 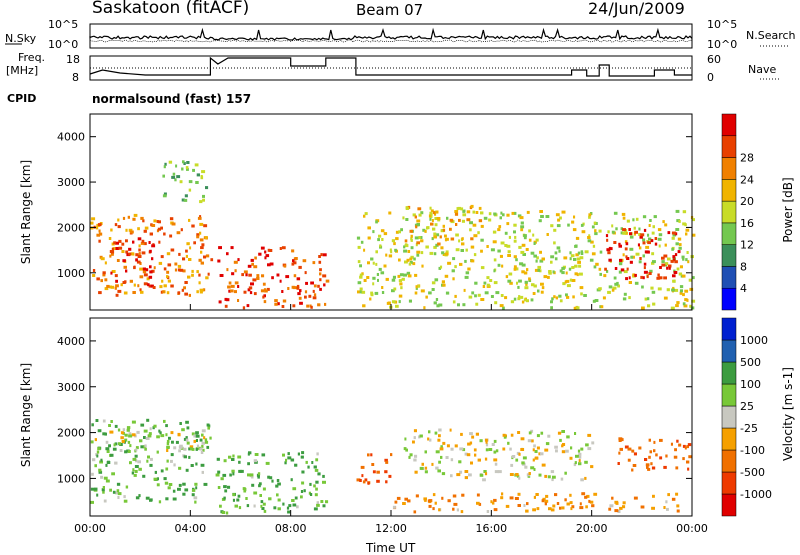 What do you see at coordinates (291, 528) in the screenshot?
I see `velocity-xtick-label: 08:00` at bounding box center [291, 528].